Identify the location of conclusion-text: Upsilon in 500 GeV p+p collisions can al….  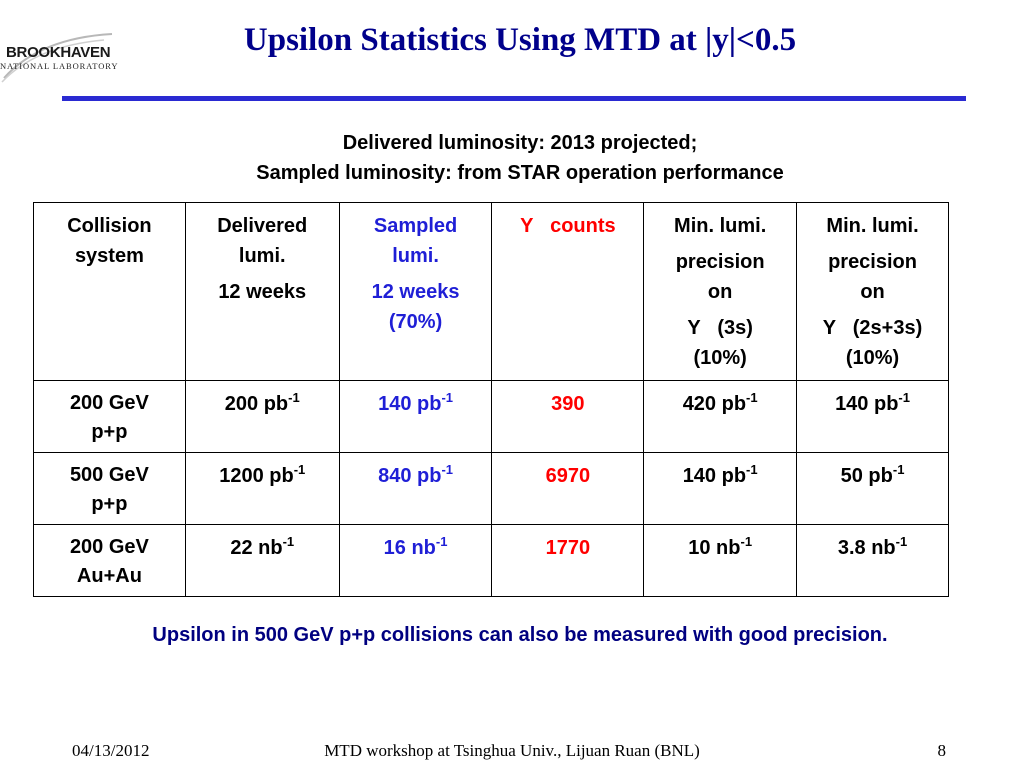
(520, 635).